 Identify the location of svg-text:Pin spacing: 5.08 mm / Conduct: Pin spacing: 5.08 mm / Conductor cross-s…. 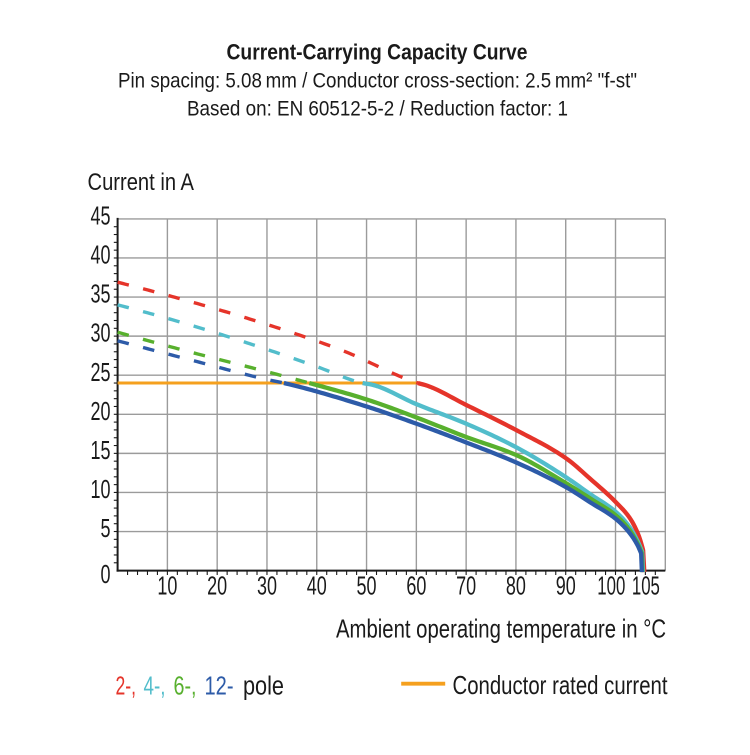
(377, 81).